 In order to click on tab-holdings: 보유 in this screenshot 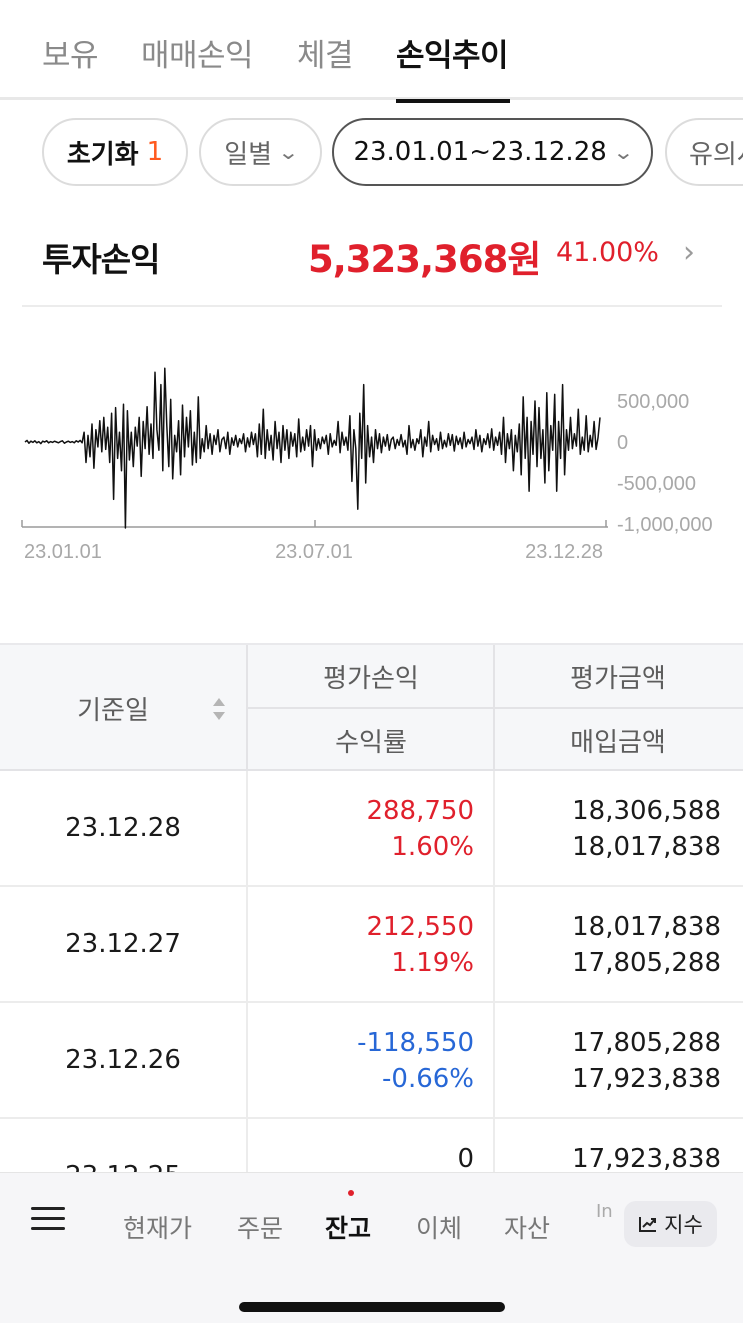, I will do `click(70, 56)`.